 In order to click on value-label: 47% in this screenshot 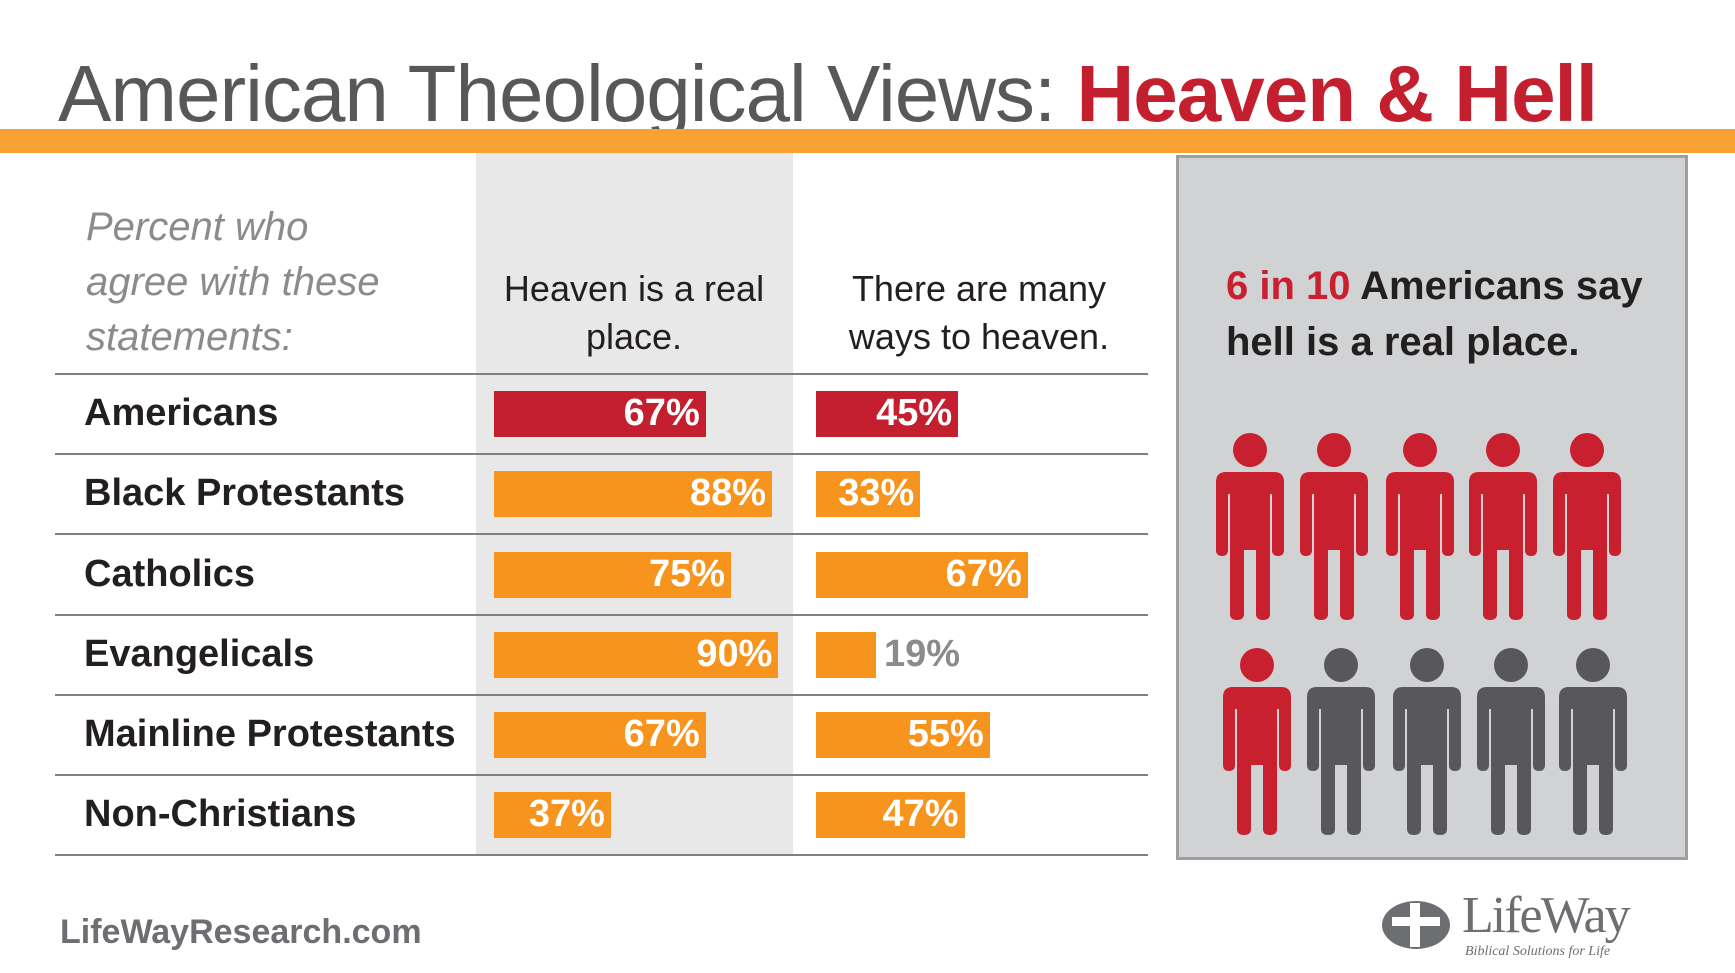, I will do `click(920, 814)`.